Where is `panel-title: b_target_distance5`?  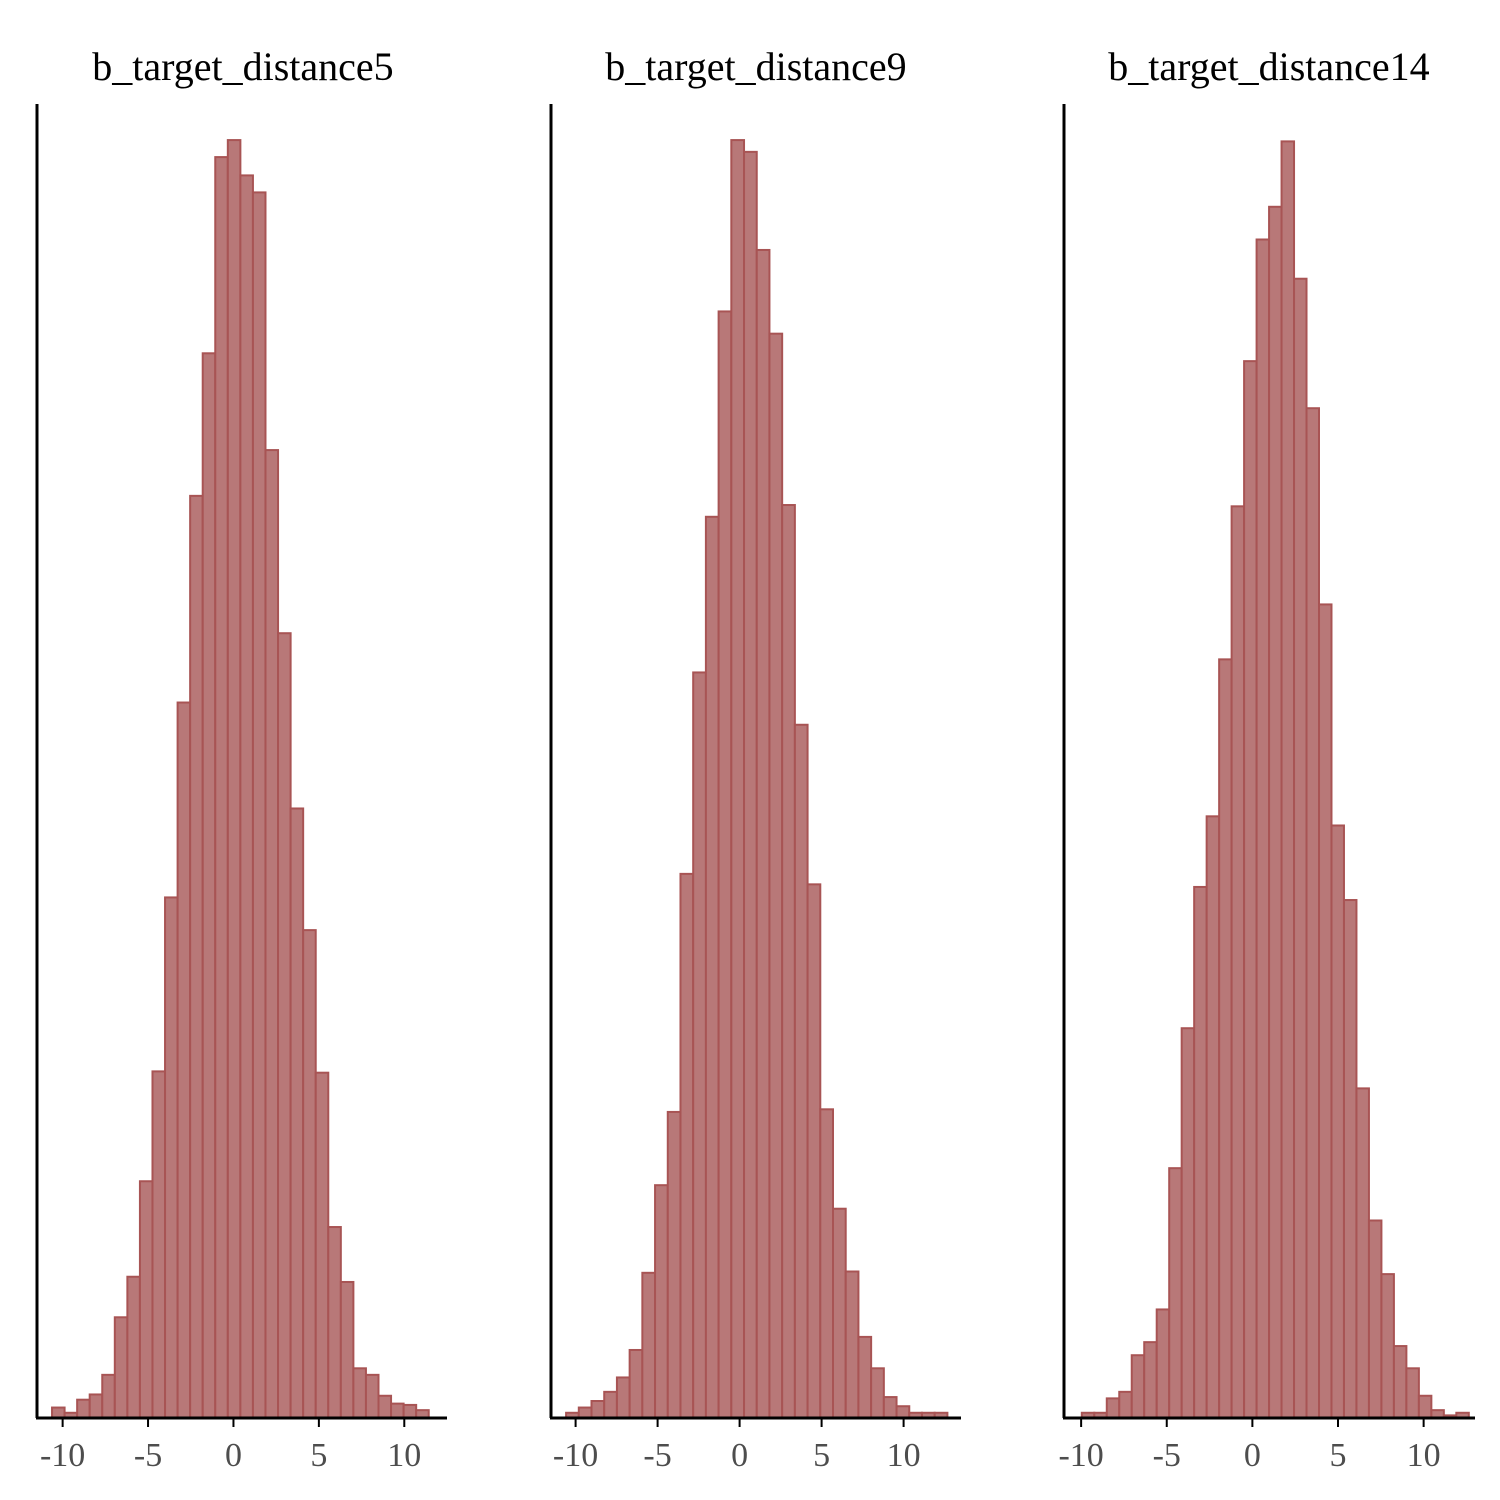
panel-title: b_target_distance5 is located at coordinates (242, 66).